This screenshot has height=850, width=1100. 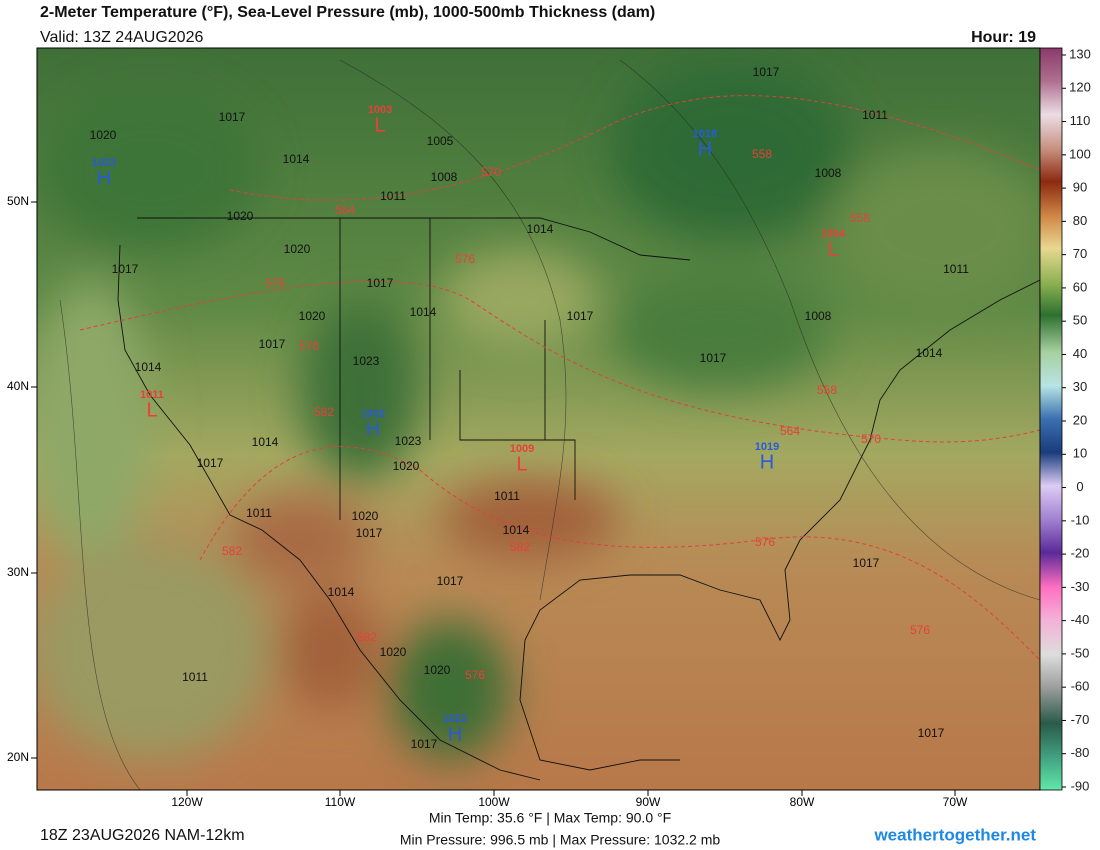 What do you see at coordinates (1051, 419) in the screenshot?
I see `colorbar` at bounding box center [1051, 419].